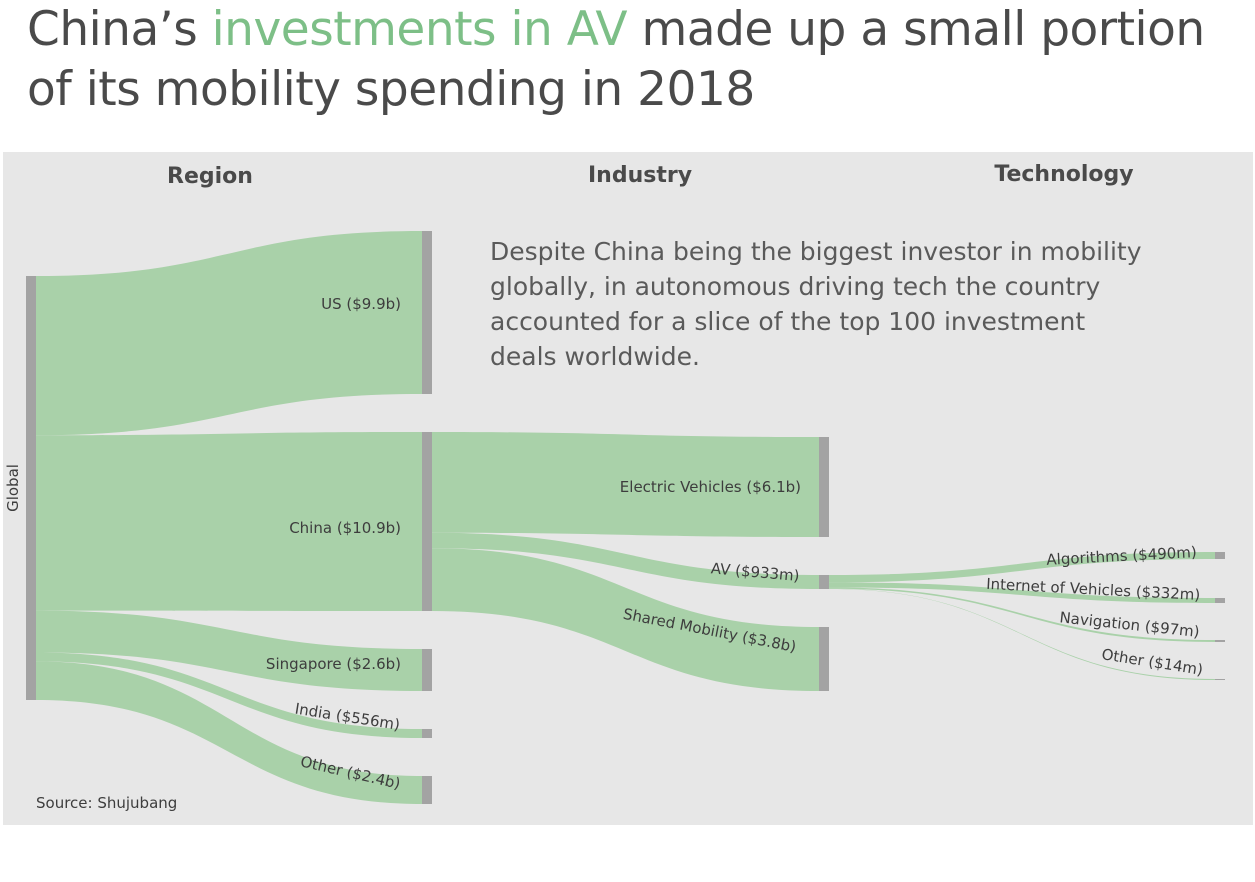 This screenshot has height=882, width=1255. What do you see at coordinates (427, 521) in the screenshot?
I see `node-bar-china` at bounding box center [427, 521].